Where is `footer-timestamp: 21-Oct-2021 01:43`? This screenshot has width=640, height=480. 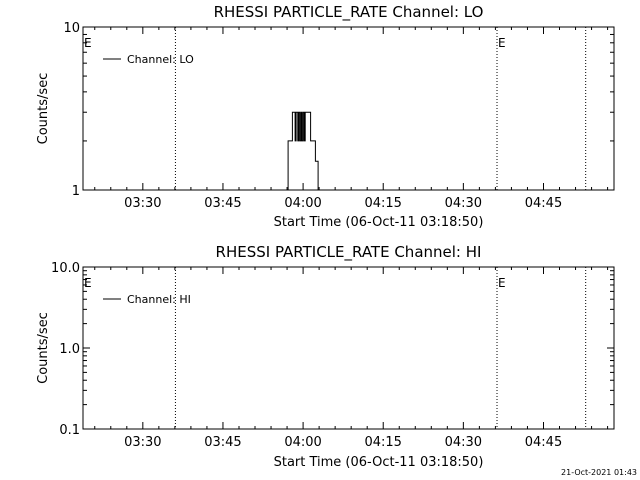 footer-timestamp: 21-Oct-2021 01:43 is located at coordinates (599, 472).